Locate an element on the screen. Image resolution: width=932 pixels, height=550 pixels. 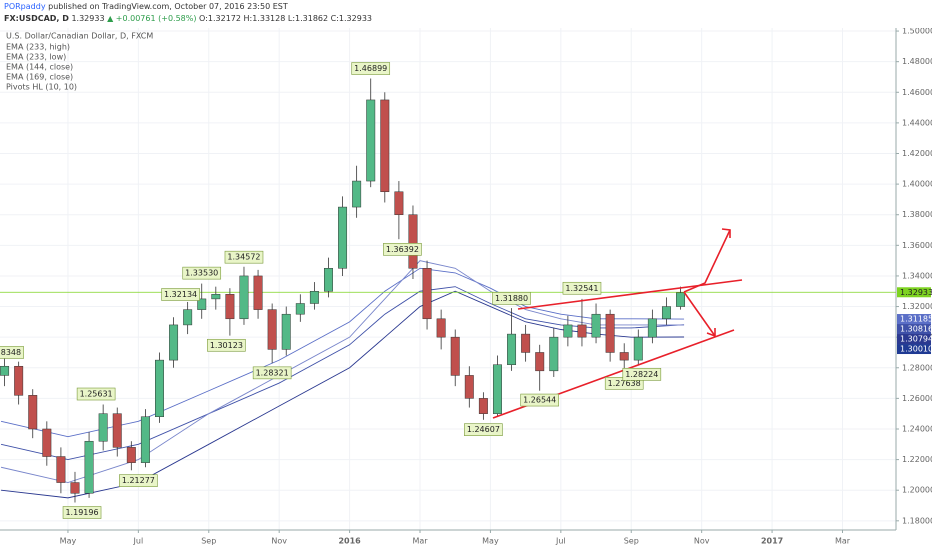
price-tag-label: 1.30794 is located at coordinates (916, 339).